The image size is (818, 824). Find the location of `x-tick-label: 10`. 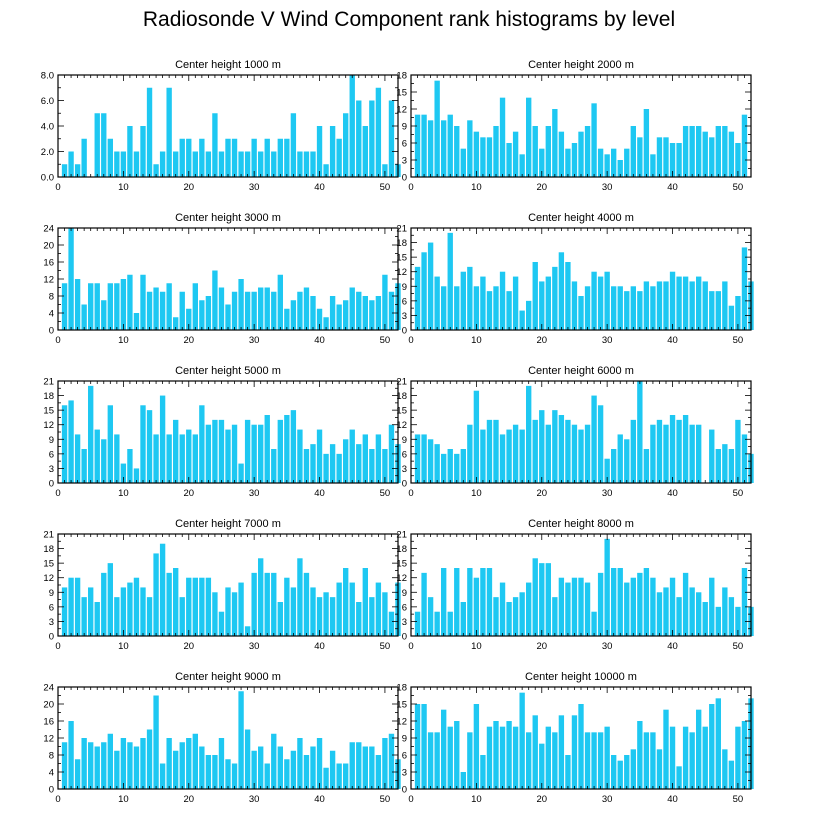

x-tick-label: 10 is located at coordinates (123, 340).